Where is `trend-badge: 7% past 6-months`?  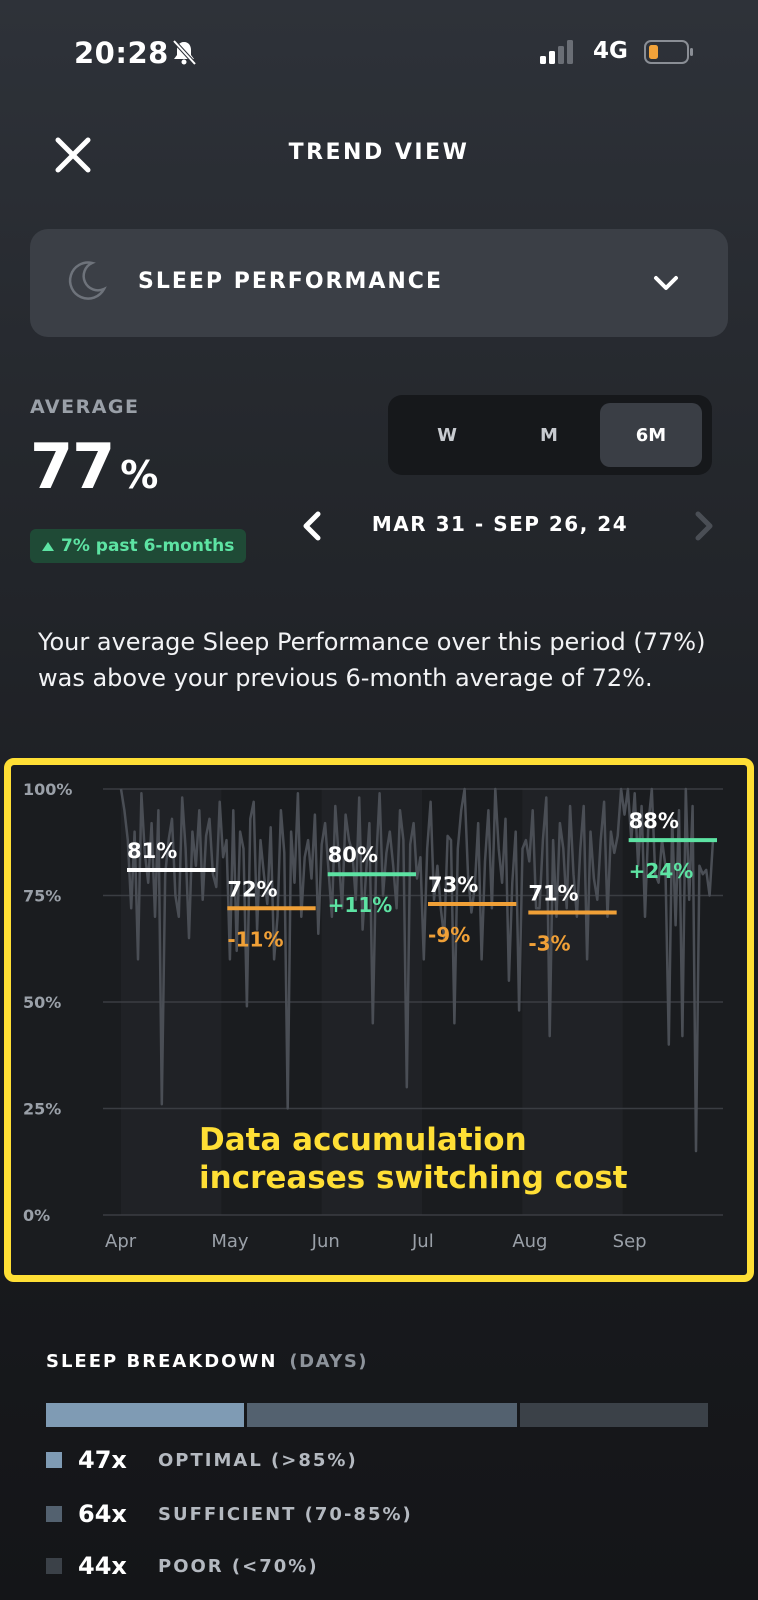 trend-badge: 7% past 6-months is located at coordinates (138, 546).